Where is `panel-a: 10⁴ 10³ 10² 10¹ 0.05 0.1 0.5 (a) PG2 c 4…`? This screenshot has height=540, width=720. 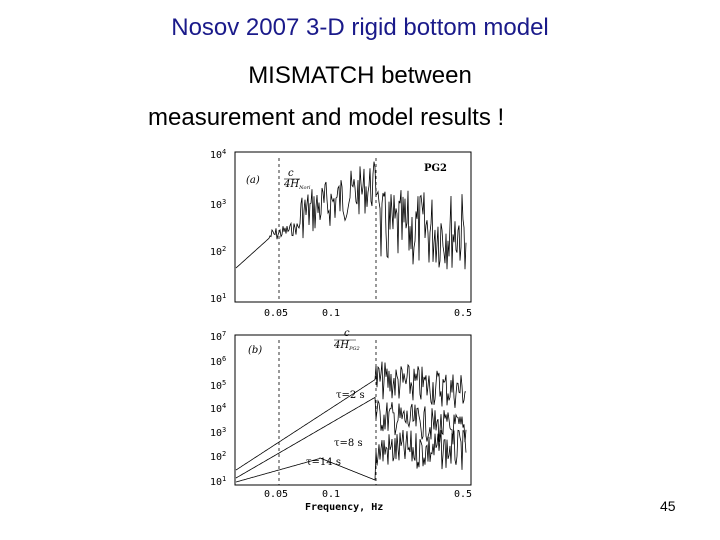
panel-a: 10⁴ 10³ 10² 10¹ 0.05 0.1 0.5 (a) PG2 c 4… is located at coordinates (341, 233).